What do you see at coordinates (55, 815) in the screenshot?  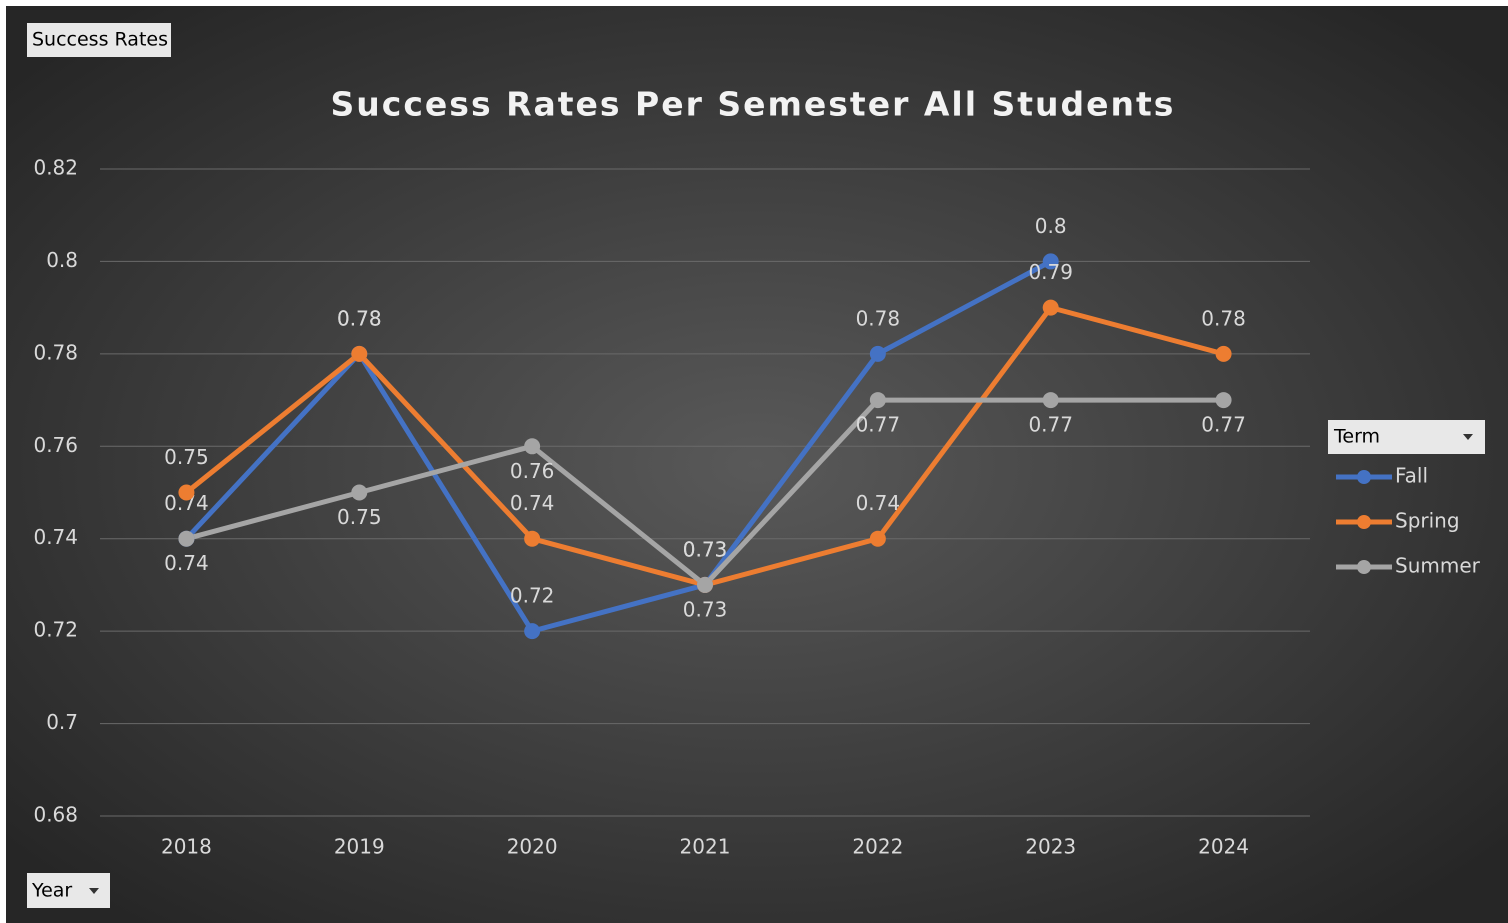 I see `y-tick-label: 0.68` at bounding box center [55, 815].